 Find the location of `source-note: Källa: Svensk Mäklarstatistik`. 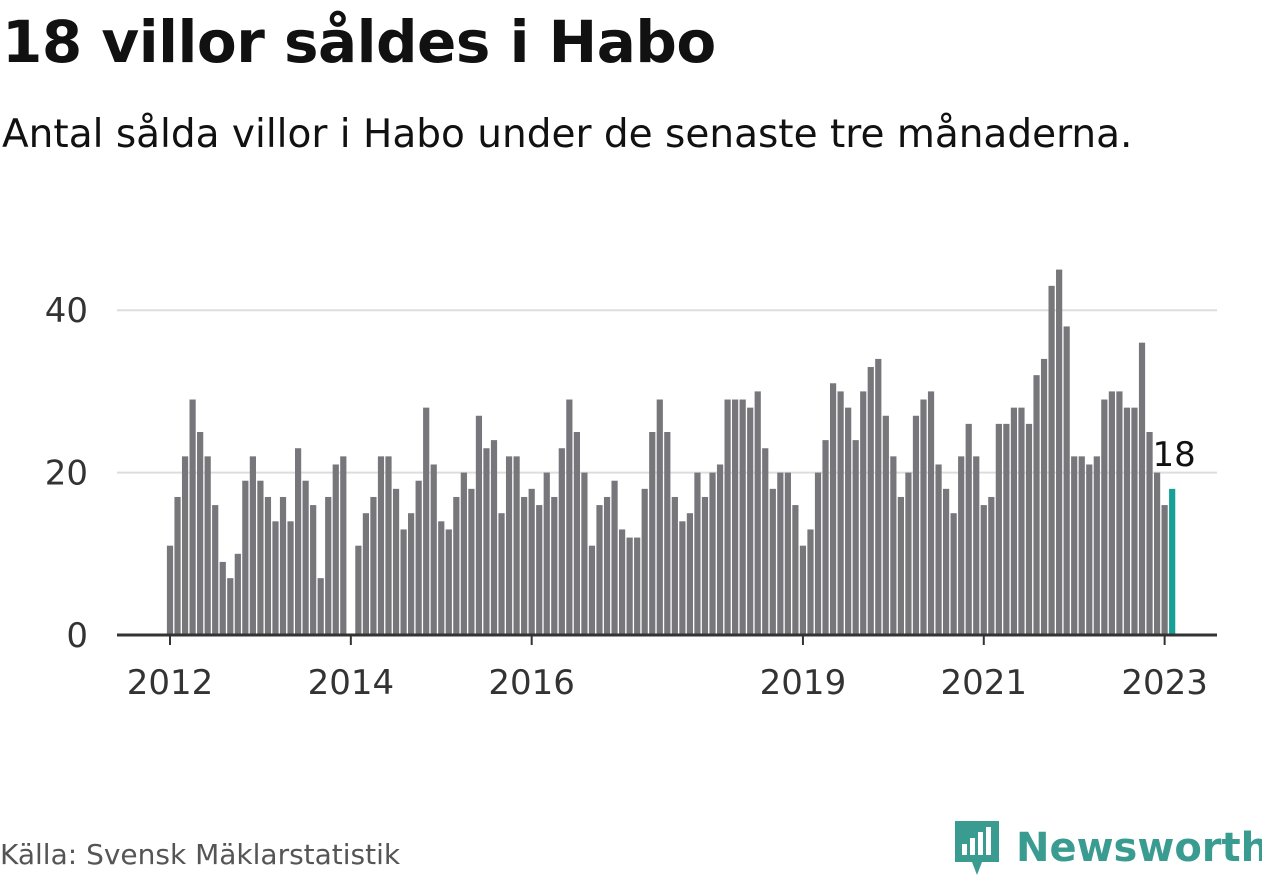

source-note: Källa: Svensk Mäklarstatistik is located at coordinates (200, 854).